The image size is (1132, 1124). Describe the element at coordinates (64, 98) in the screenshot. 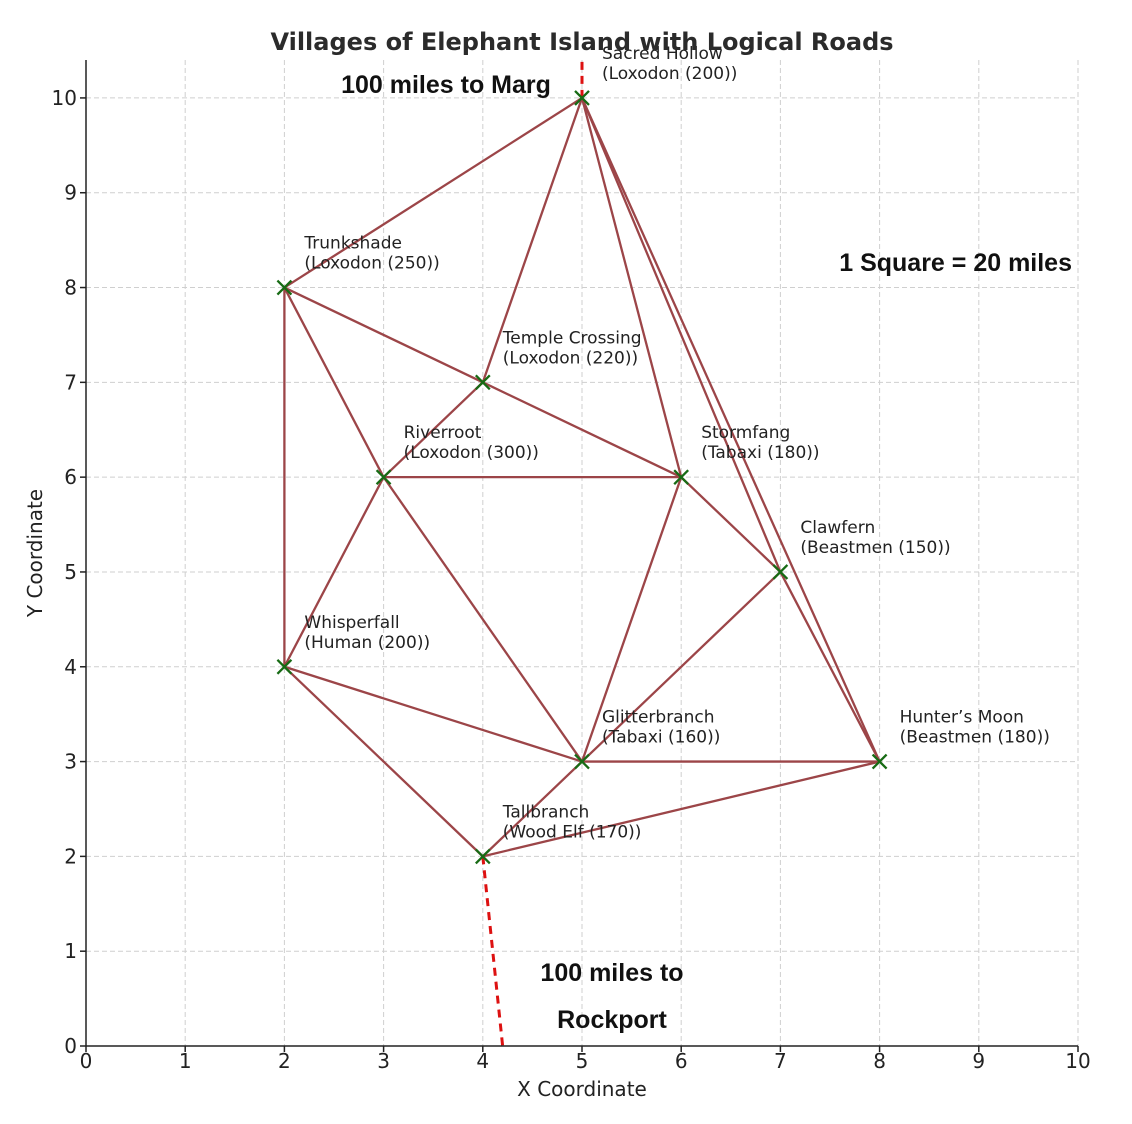

I see `y-tick-label-10: 10` at that location.